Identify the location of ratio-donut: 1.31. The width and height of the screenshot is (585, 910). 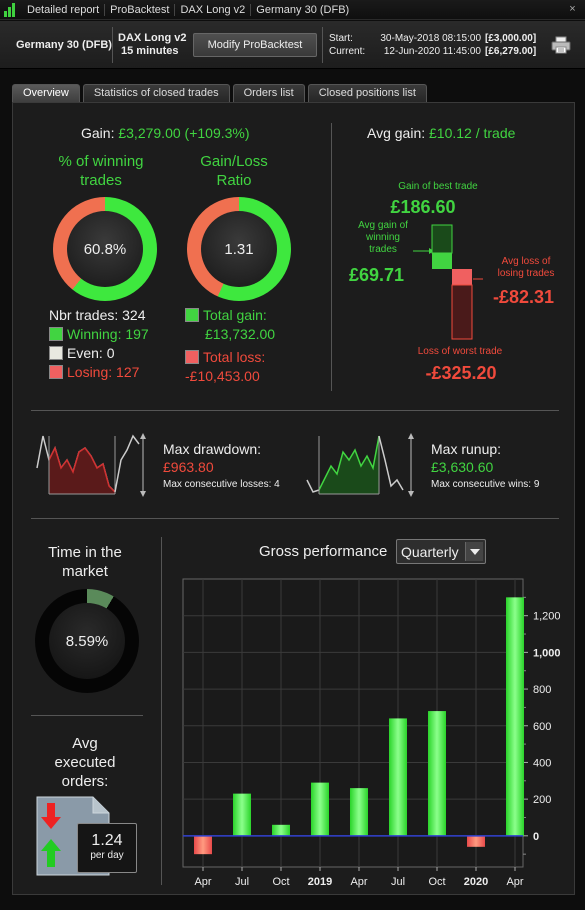
(239, 249).